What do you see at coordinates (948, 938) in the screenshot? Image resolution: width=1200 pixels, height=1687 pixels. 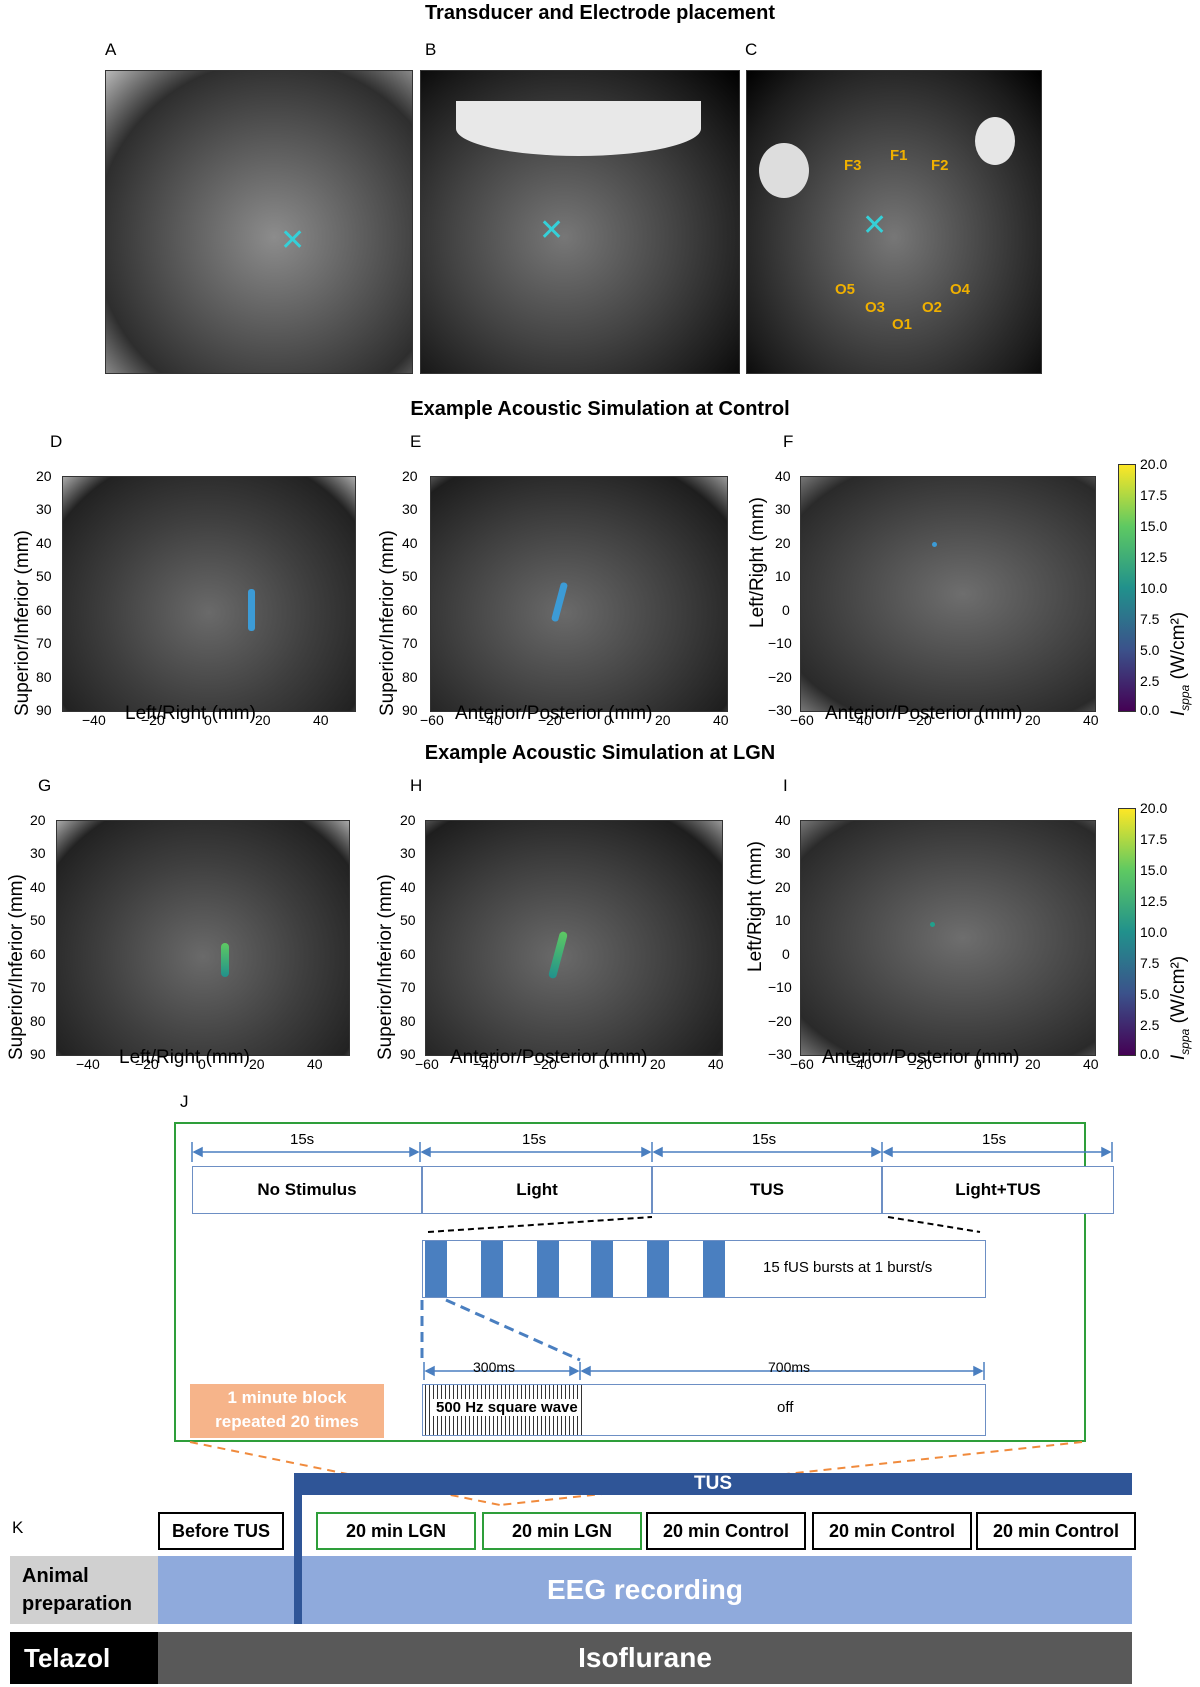 I see `sim-lgn-axial` at bounding box center [948, 938].